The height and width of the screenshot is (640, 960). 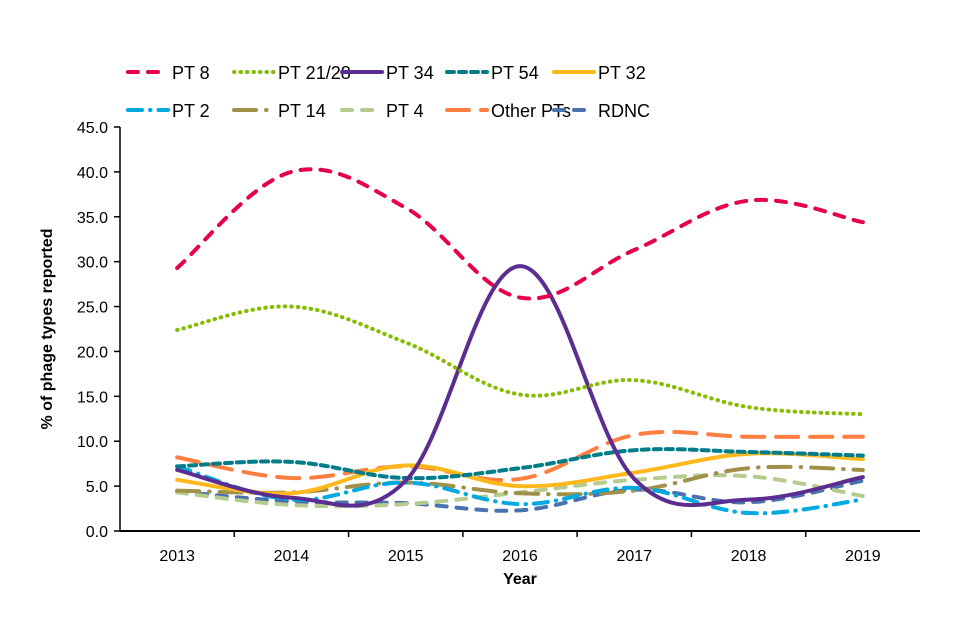 I want to click on x-tick-label: 2014, so click(x=292, y=556).